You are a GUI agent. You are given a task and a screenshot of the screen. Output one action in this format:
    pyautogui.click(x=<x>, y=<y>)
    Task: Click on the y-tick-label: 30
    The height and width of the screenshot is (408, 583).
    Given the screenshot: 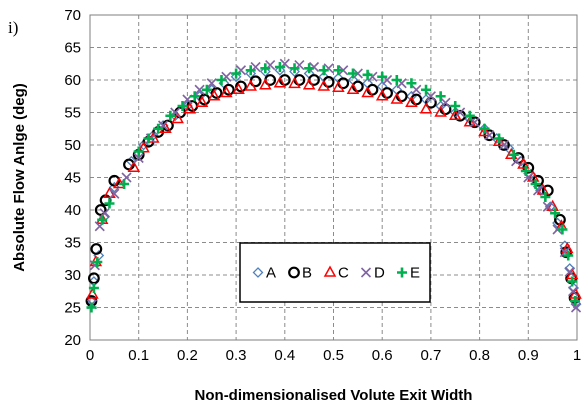 What is the action you would take?
    pyautogui.click(x=72, y=275)
    